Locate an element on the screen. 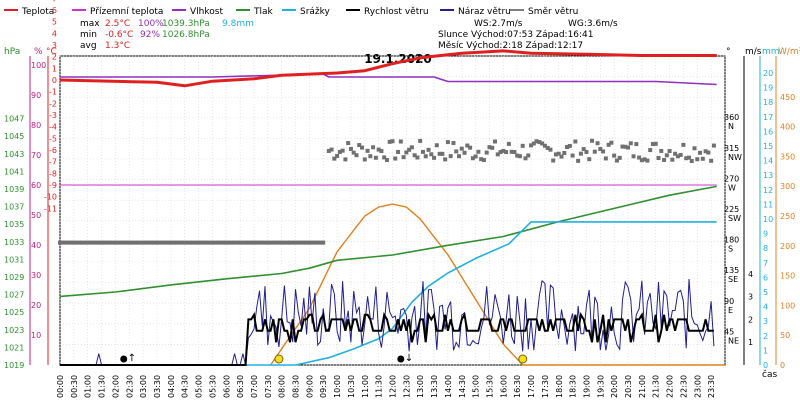  axis-dir-name: E is located at coordinates (730, 310).